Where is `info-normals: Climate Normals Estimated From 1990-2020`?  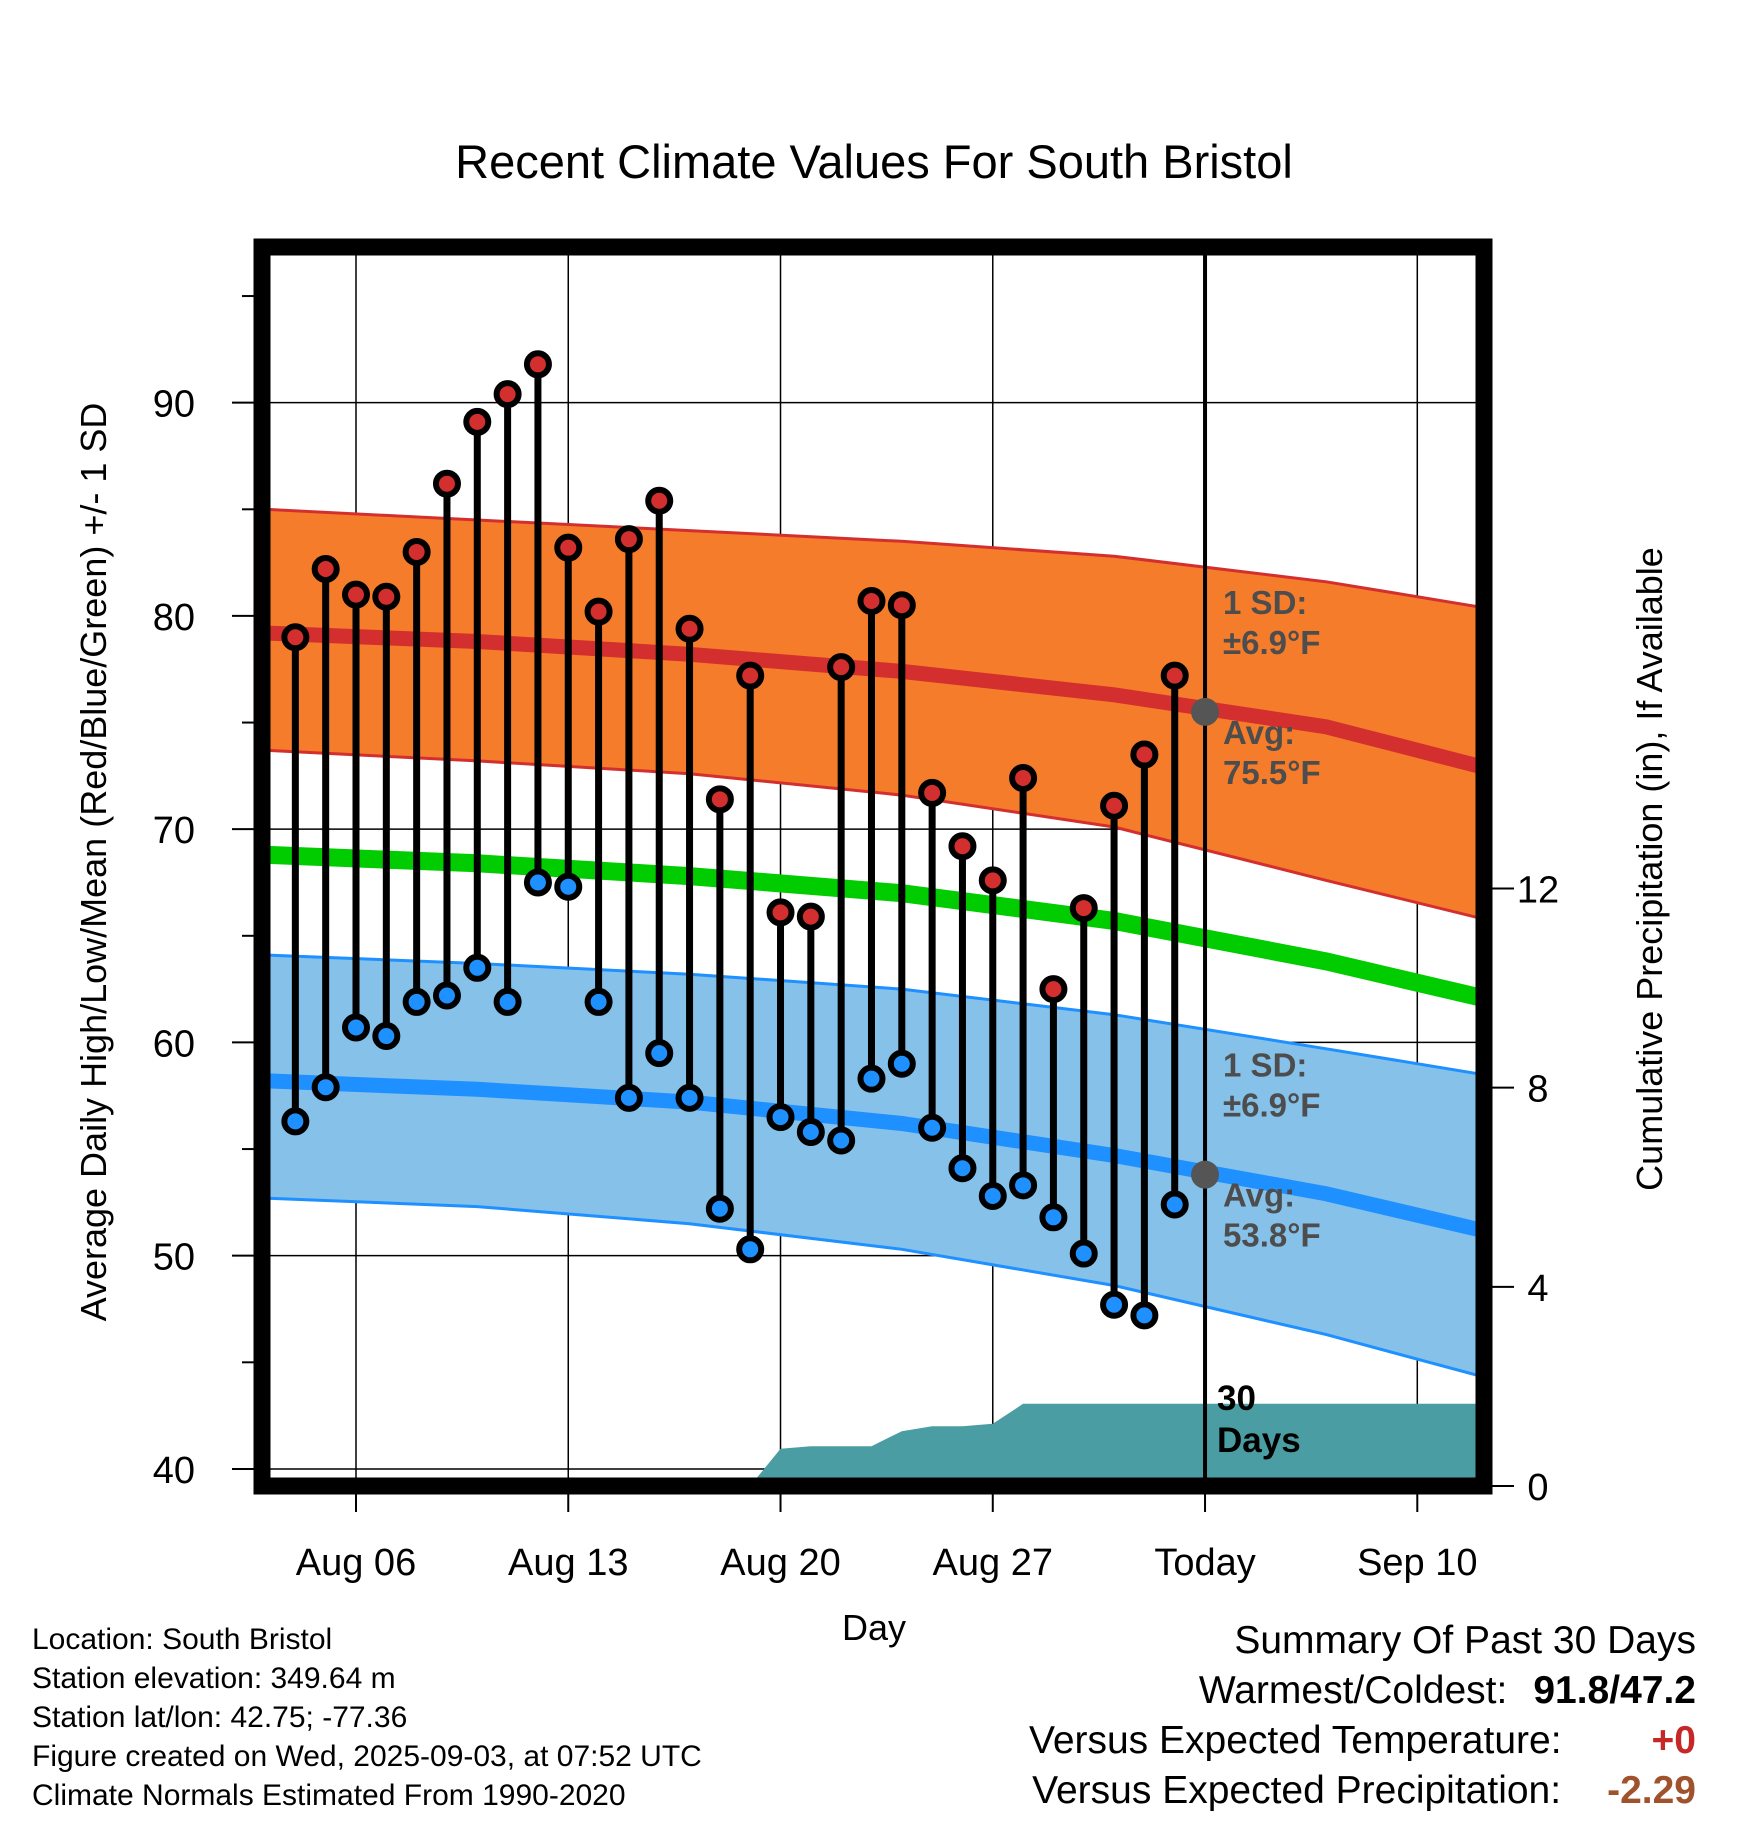
info-normals: Climate Normals Estimated From 1990-2020 is located at coordinates (329, 1795).